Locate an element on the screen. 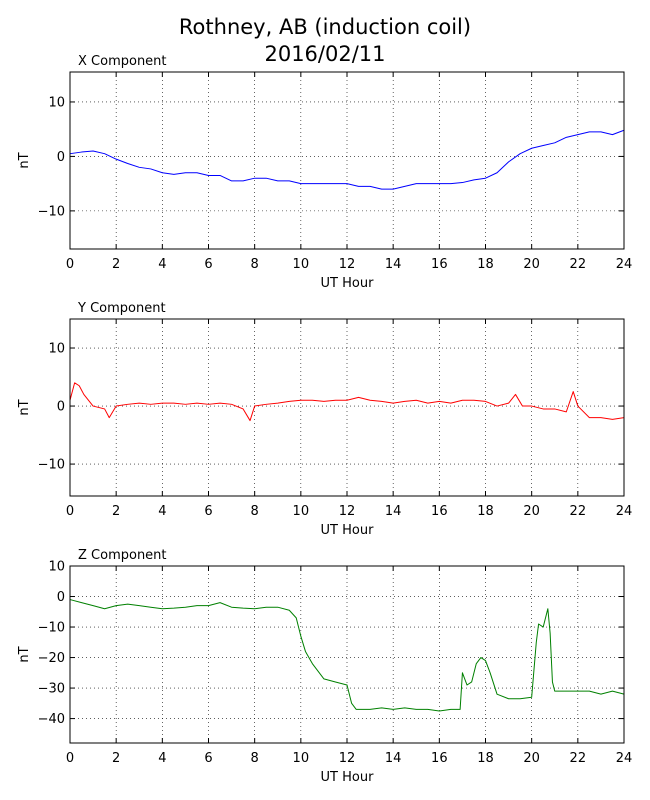  y-component-xtick-label-5: 10 is located at coordinates (301, 511).